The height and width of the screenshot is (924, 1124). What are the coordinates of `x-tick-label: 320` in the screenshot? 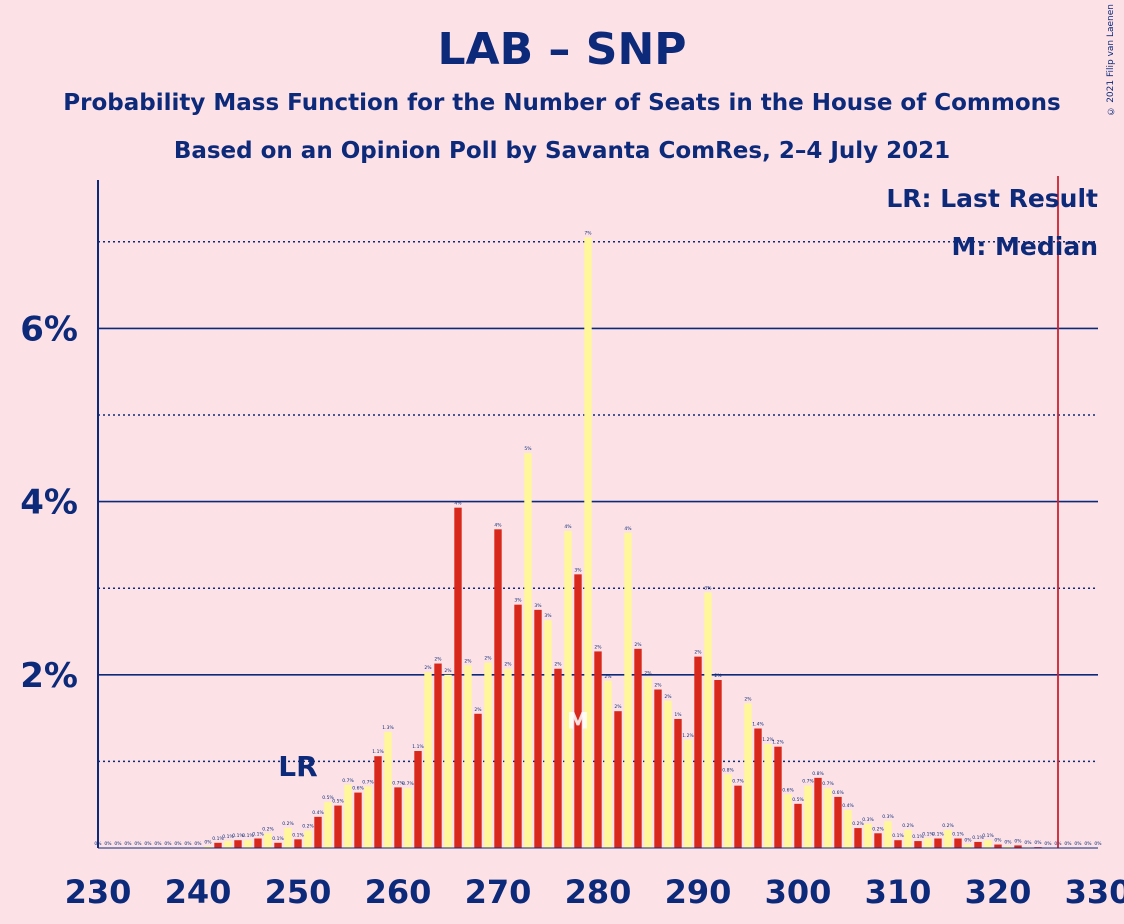 It's located at (998, 892).